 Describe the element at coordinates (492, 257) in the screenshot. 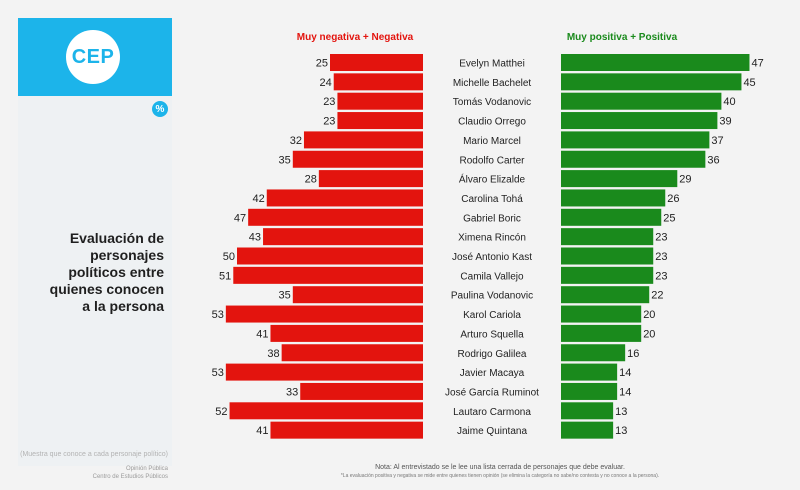

I see `category-label: José Antonio Kast` at that location.